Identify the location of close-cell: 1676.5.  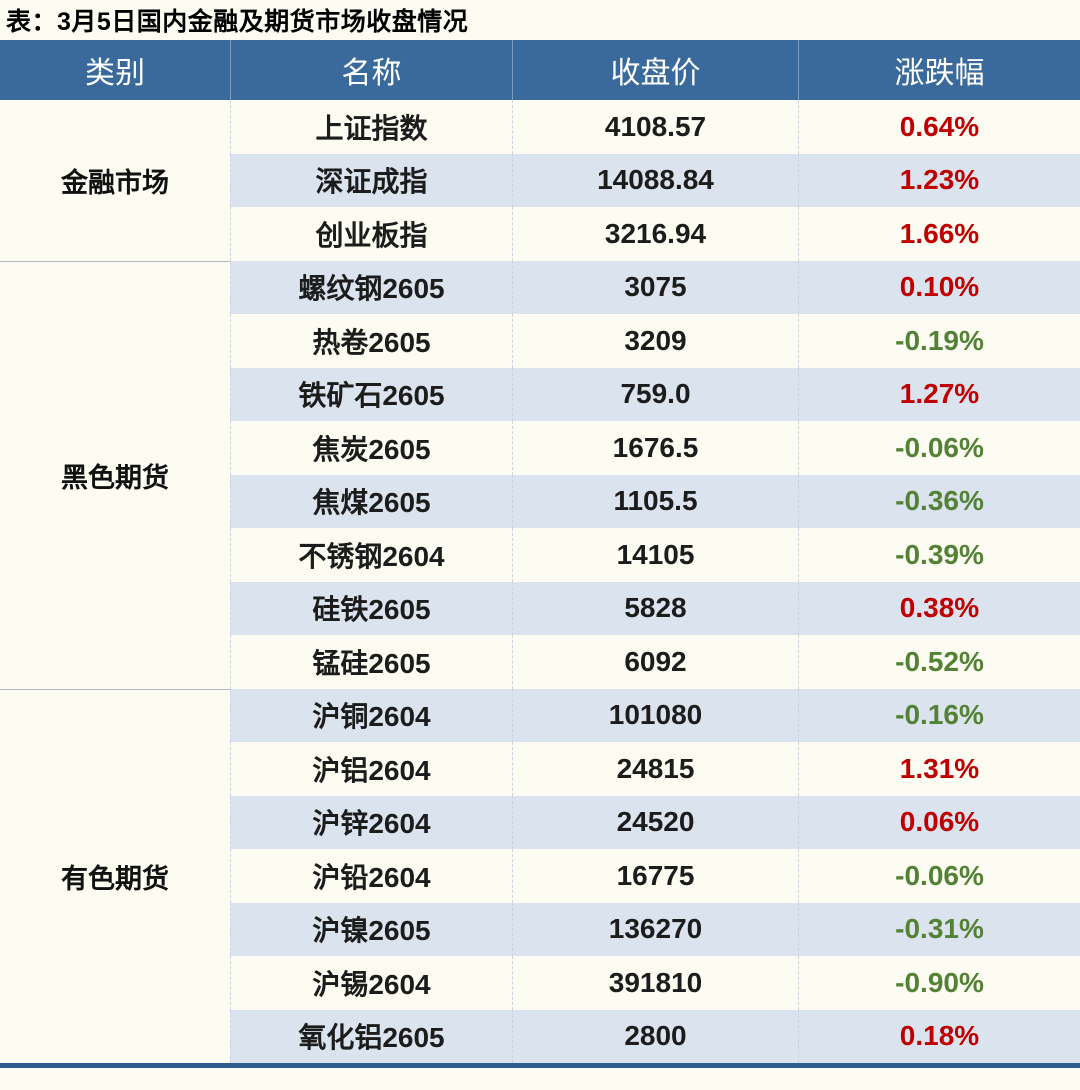
(655, 448).